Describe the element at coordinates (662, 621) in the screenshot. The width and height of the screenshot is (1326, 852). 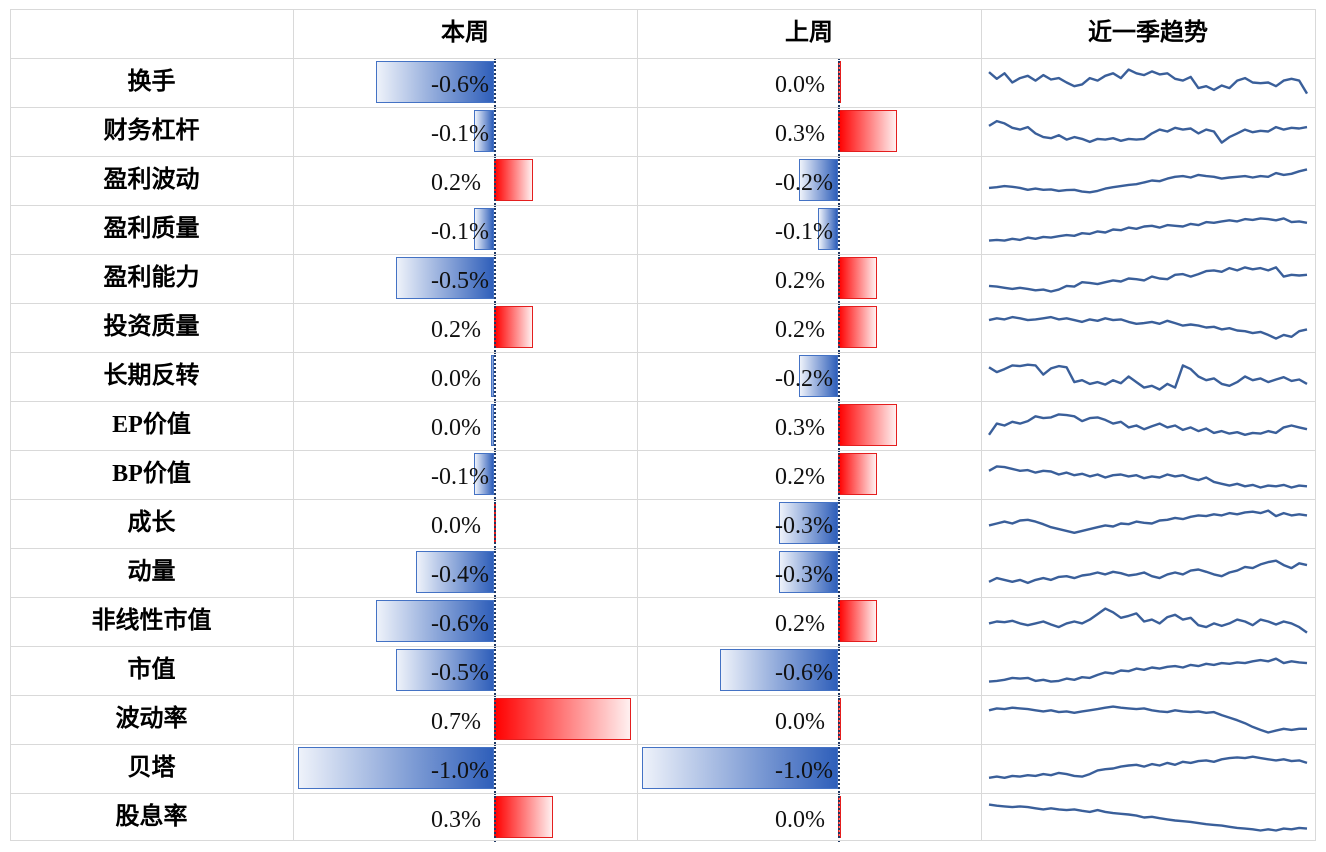
I see `table-row: 非线性市值 -0.6% 0.2%` at that location.